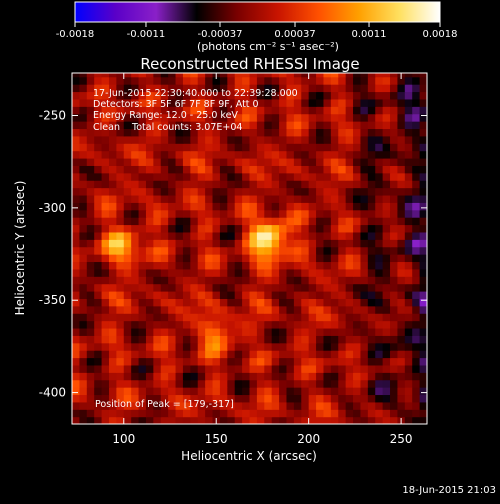 The width and height of the screenshot is (500, 504). What do you see at coordinates (195, 93) in the screenshot?
I see `annotation-time-range: 17-Jun-2015 22:30:40.000 to 22:39:28.000` at bounding box center [195, 93].